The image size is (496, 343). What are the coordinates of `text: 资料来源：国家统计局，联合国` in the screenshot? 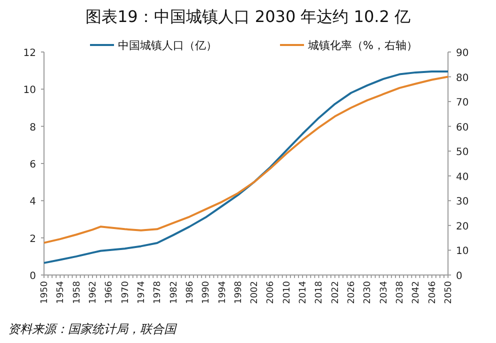 It's located at (93, 329).